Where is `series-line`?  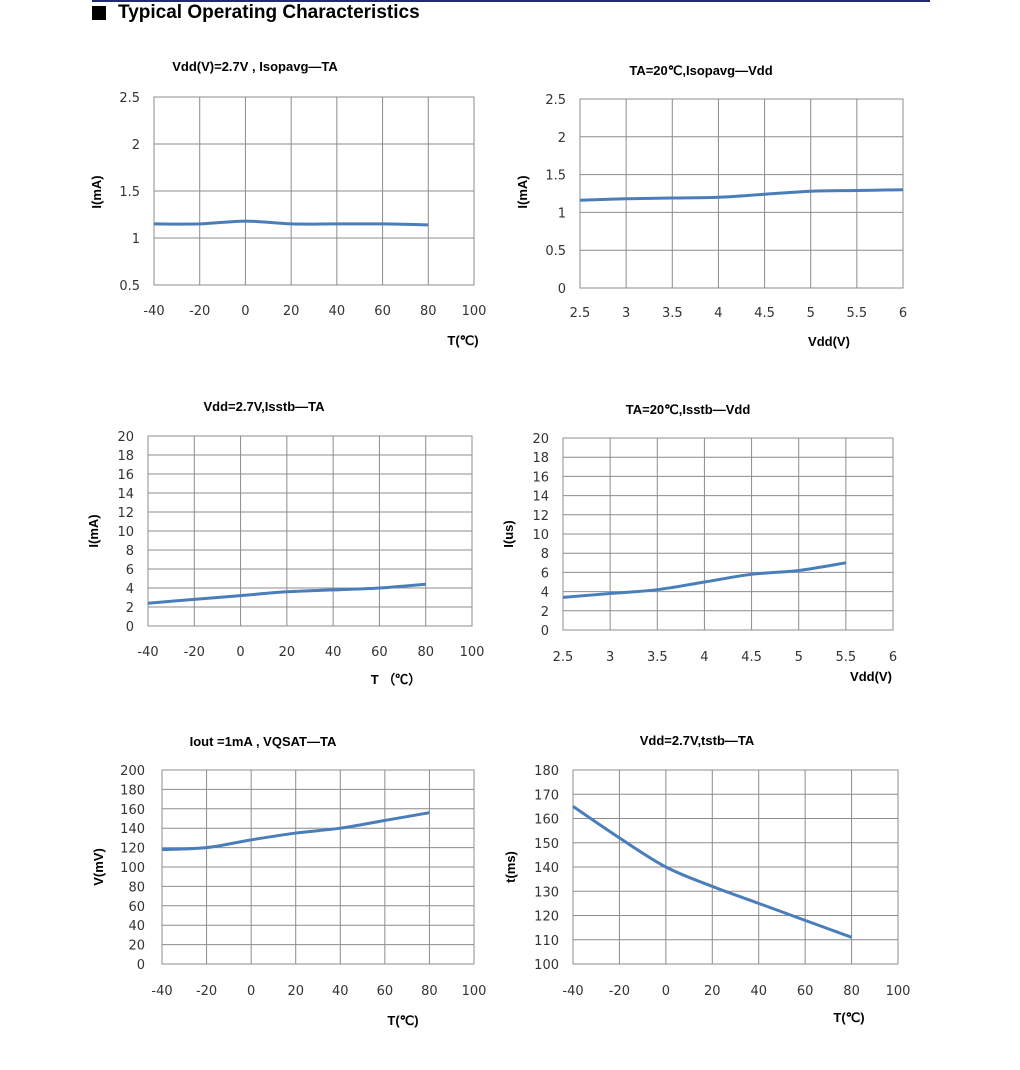 series-line is located at coordinates (741, 195).